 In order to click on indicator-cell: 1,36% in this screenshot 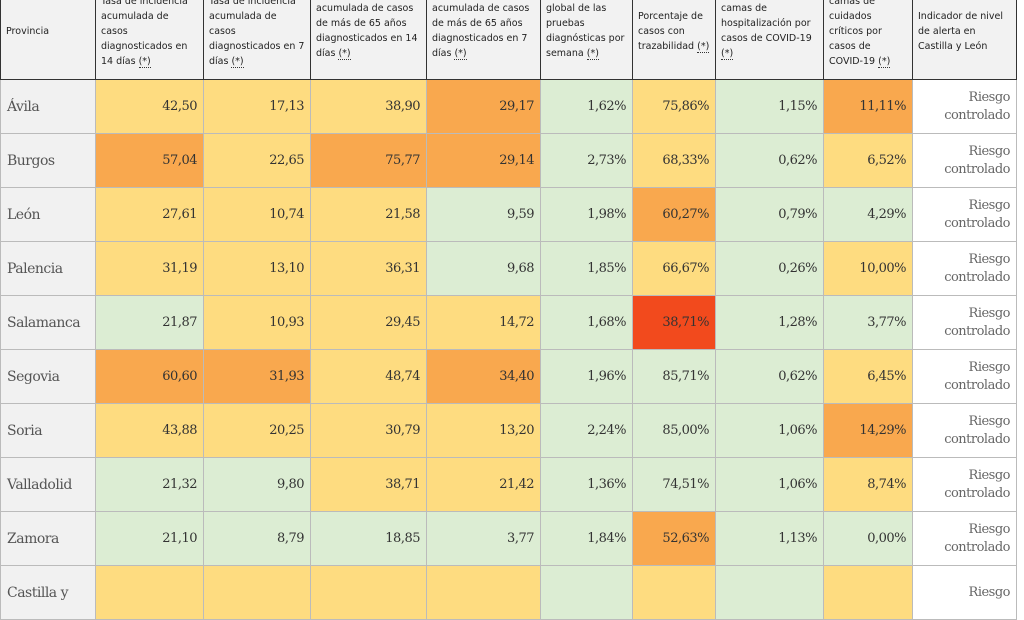, I will do `click(586, 484)`.